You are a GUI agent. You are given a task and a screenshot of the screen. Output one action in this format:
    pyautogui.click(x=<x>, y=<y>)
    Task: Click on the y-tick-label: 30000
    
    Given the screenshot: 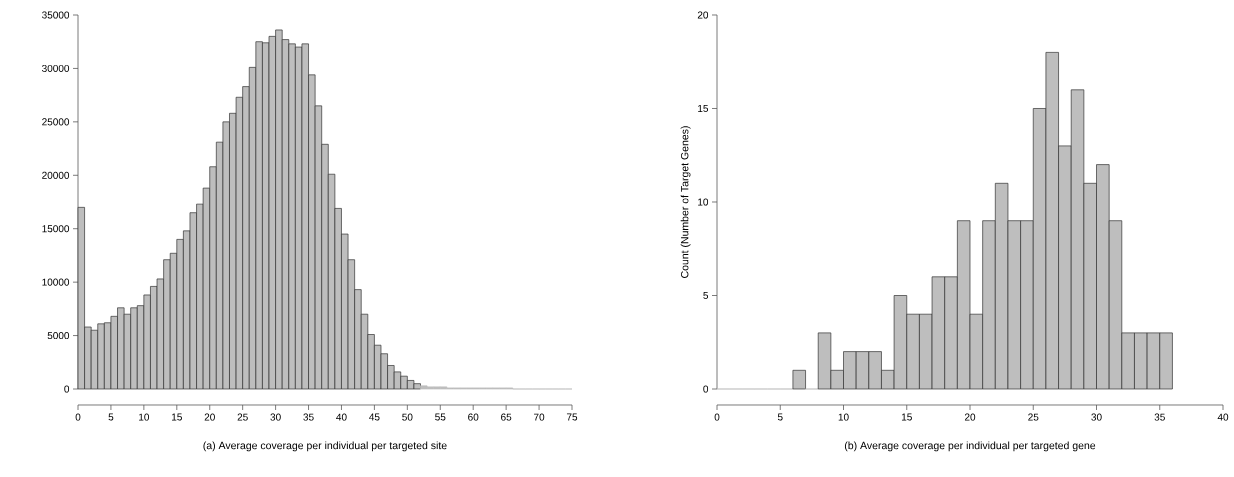 What is the action you would take?
    pyautogui.click(x=56, y=68)
    